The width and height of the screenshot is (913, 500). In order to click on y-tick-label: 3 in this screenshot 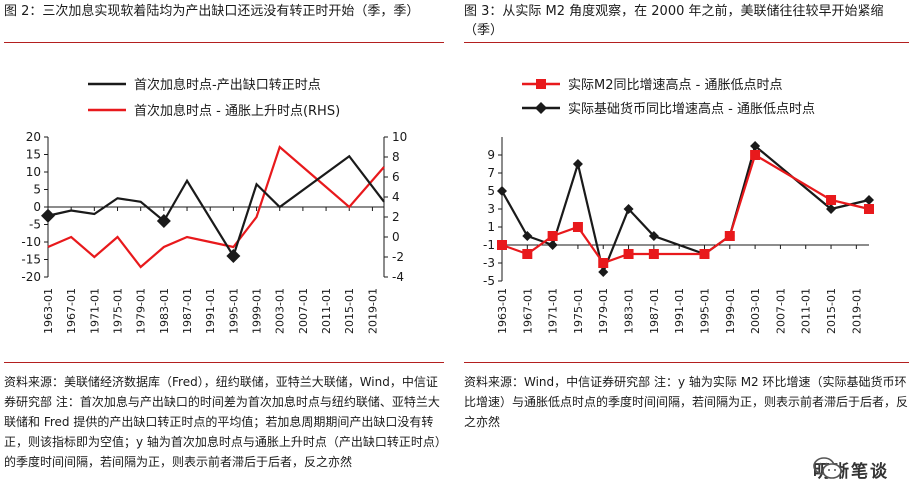, I will do `click(491, 209)`.